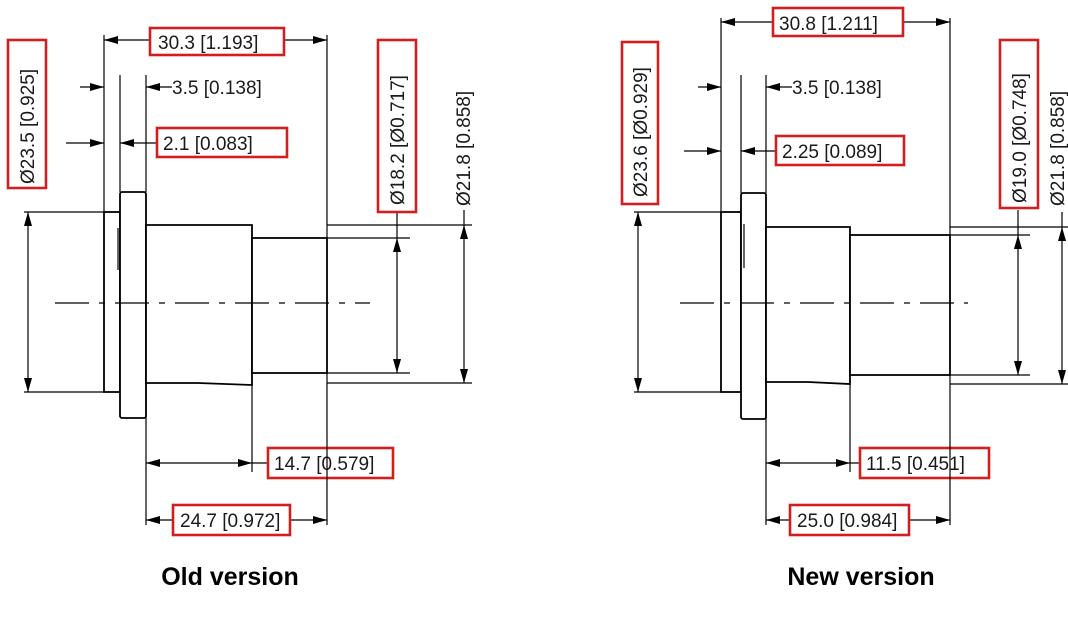  Describe the element at coordinates (208, 144) in the screenshot. I see `old-flange-thickness-label: 2.1 [0.083]` at that location.